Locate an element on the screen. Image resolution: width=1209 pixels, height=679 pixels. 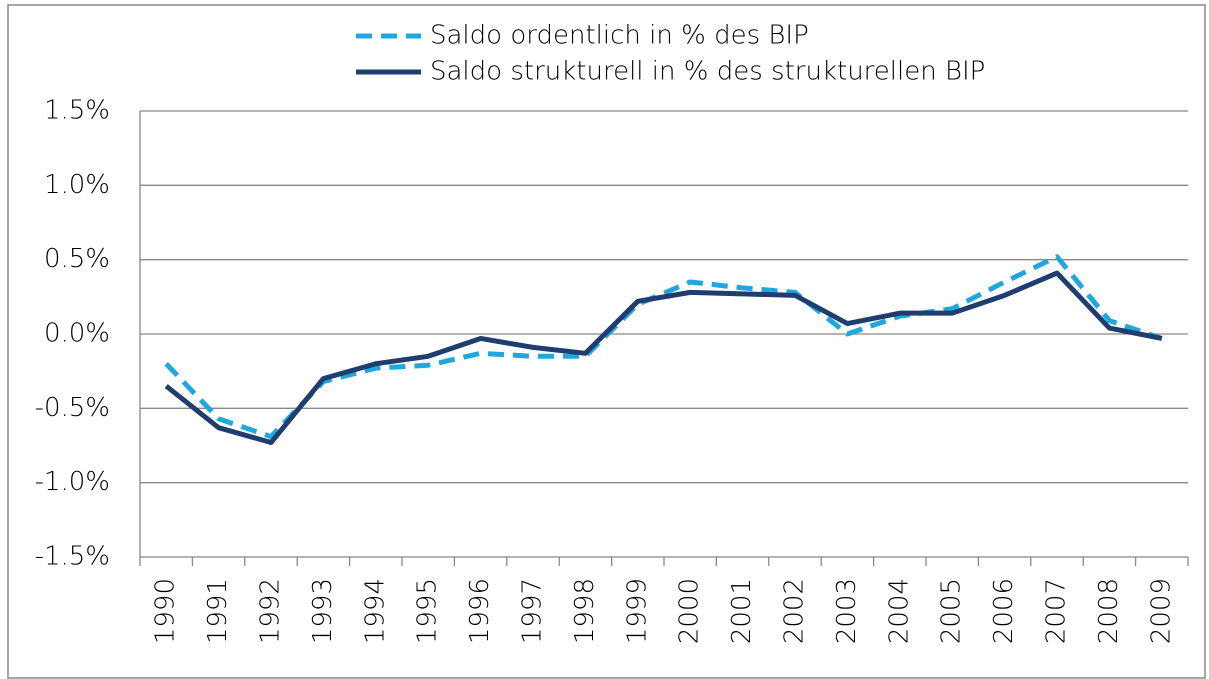
x-tick-label: 2001 is located at coordinates (742, 611).